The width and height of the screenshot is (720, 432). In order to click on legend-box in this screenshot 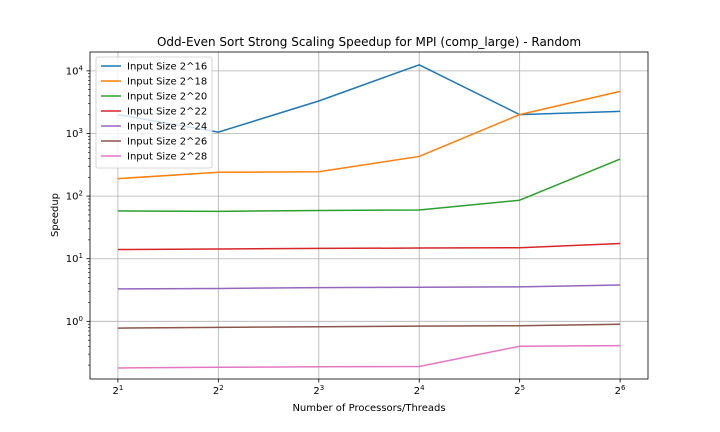, I will do `click(154, 112)`.